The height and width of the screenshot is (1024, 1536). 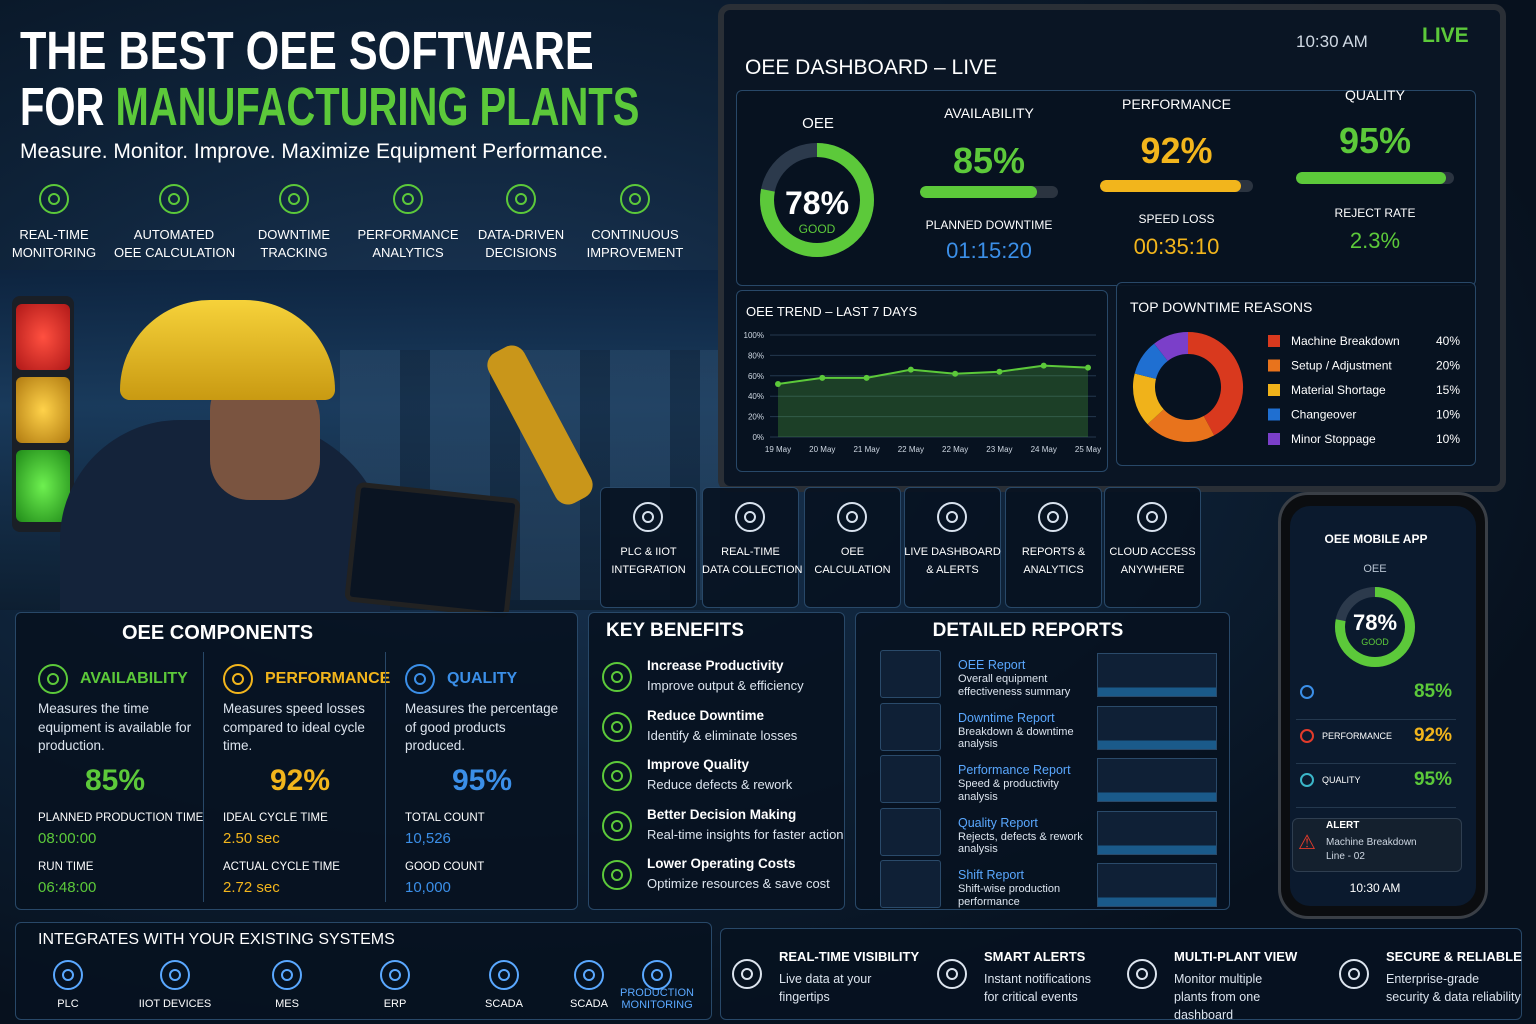 What do you see at coordinates (428, 838) in the screenshot?
I see `stat-value: 10,526` at bounding box center [428, 838].